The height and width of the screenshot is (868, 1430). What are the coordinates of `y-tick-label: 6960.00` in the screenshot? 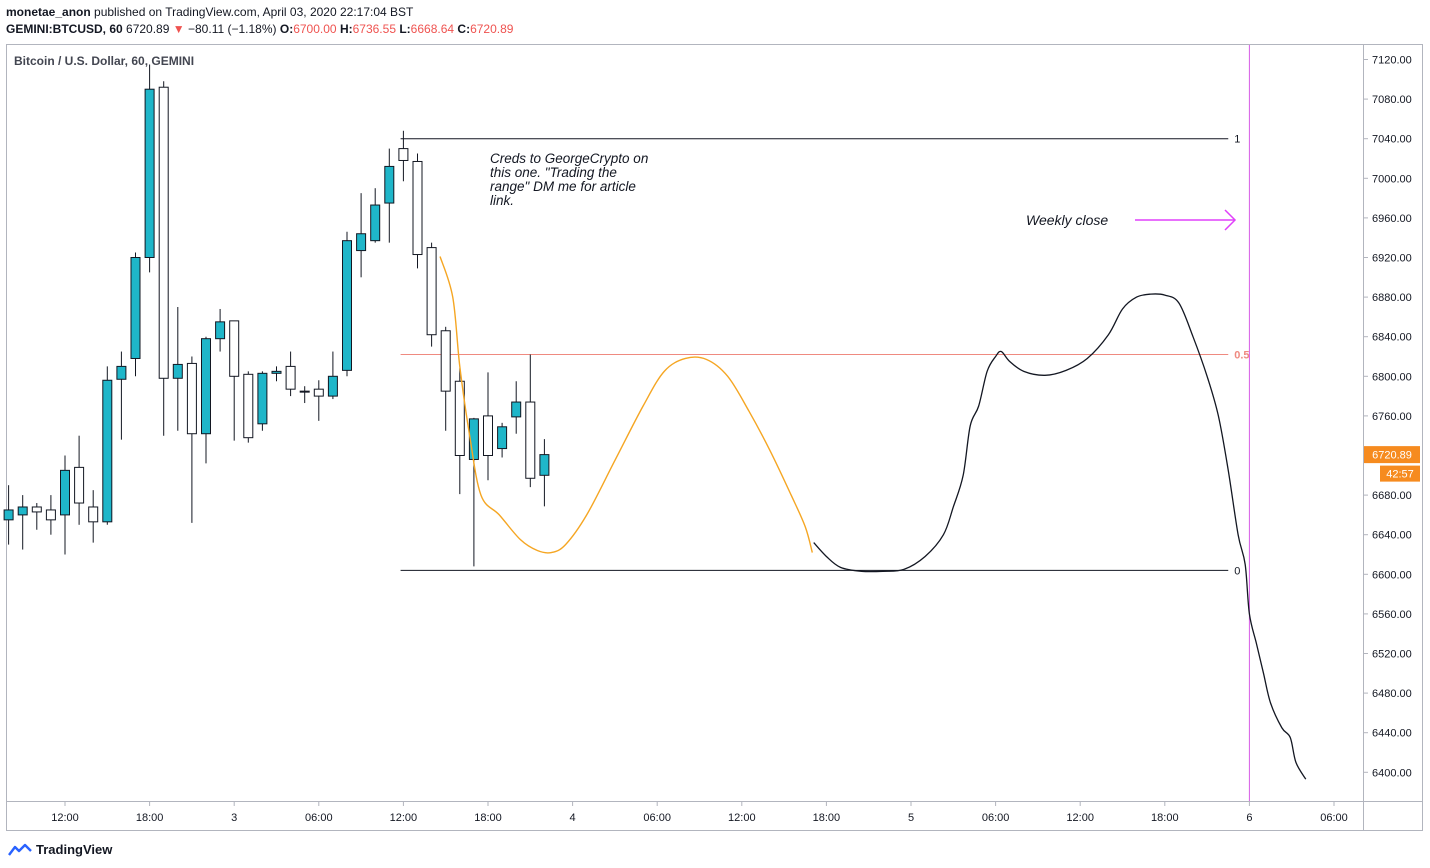 It's located at (1392, 219).